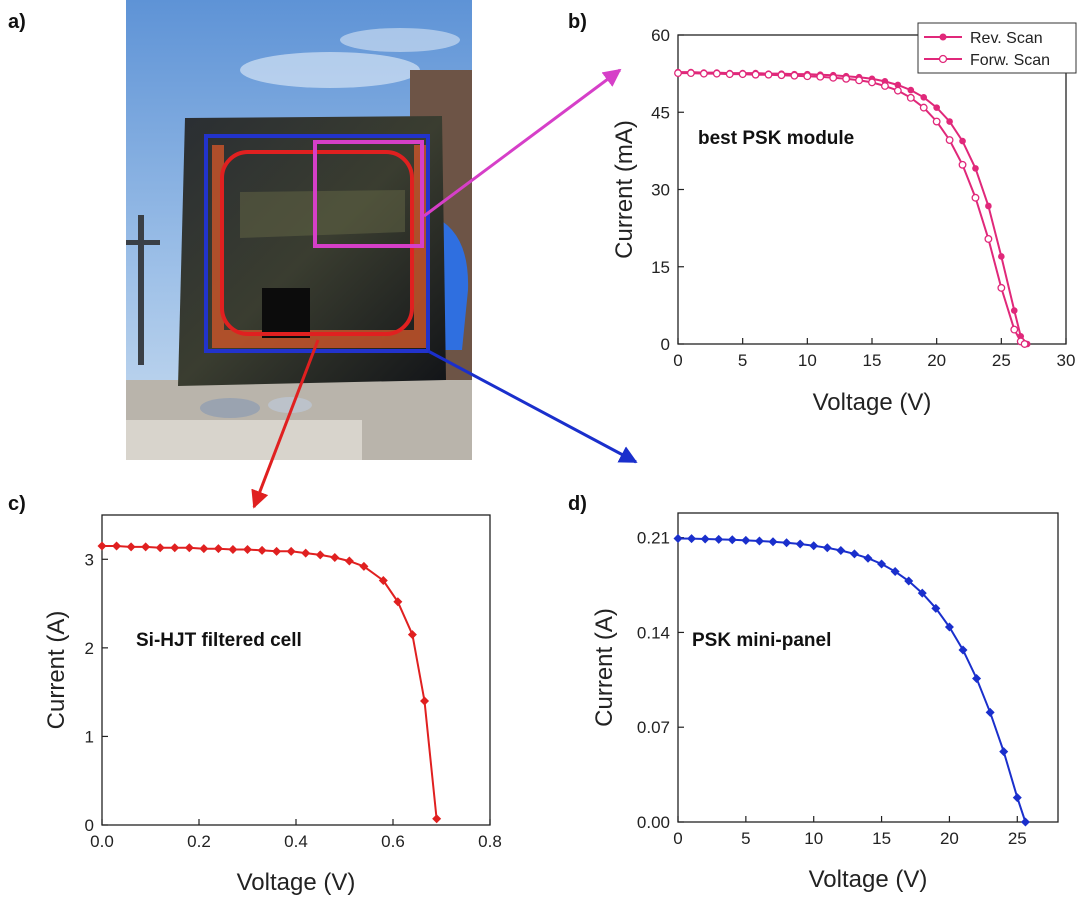  What do you see at coordinates (943, 37) in the screenshot?
I see `legend-swatch-marker` at bounding box center [943, 37].